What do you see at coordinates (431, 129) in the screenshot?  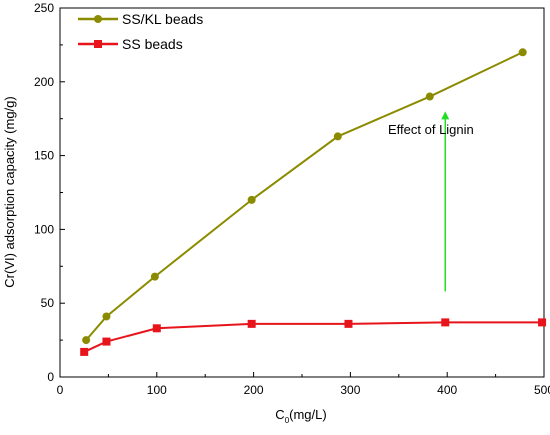 I see `annotation-text: Effect of Lignin` at bounding box center [431, 129].